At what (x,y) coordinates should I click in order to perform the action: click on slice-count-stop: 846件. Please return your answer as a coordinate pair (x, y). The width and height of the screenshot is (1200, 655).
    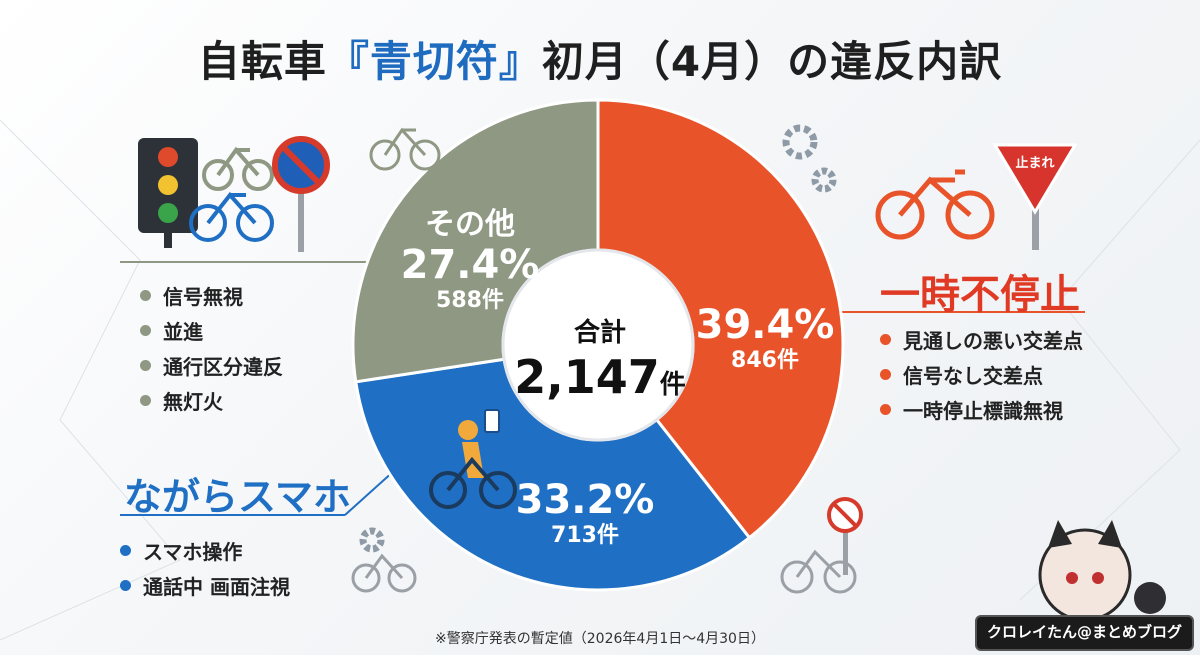
    Looking at the image, I should click on (765, 360).